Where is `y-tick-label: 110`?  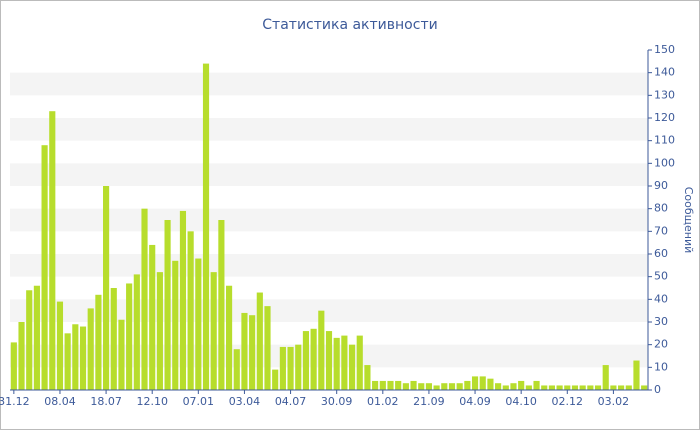
y-tick-label: 110 is located at coordinates (664, 140).